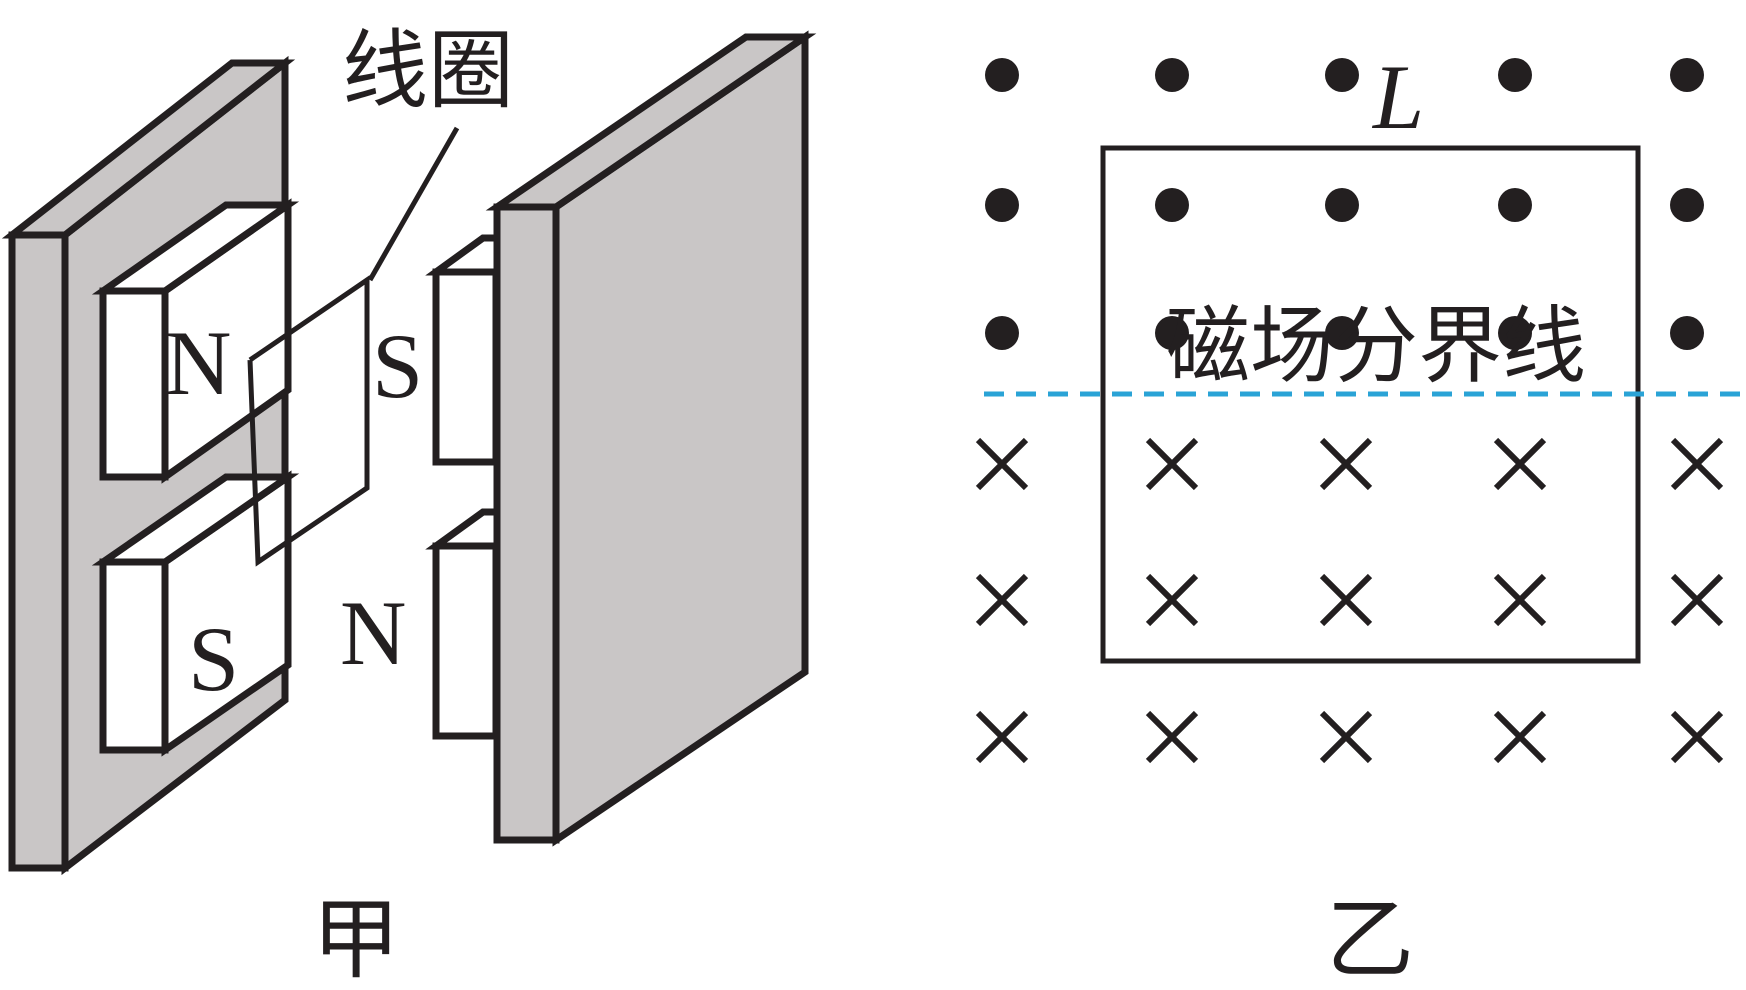 This screenshot has width=1746, height=990. I want to click on left-upper-magnet: N, so click(195, 341).